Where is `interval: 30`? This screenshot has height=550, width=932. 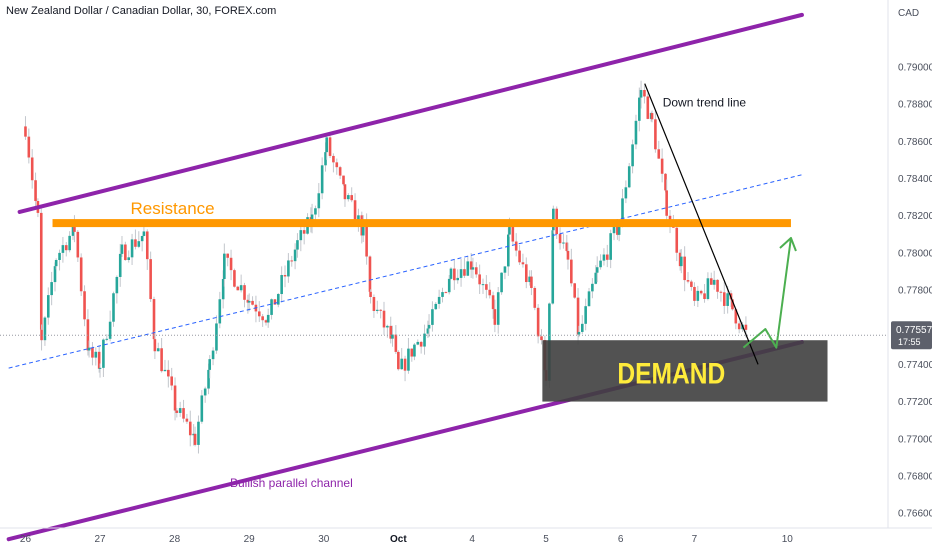 interval: 30 is located at coordinates (199, 11).